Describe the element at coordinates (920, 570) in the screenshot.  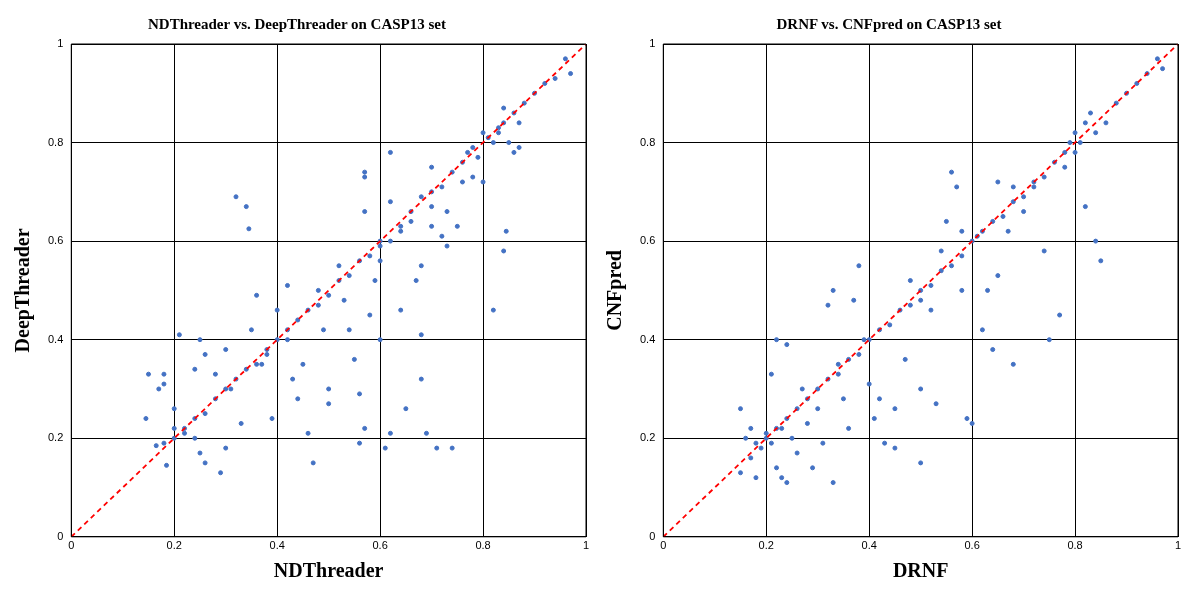
I see `x-axis-title: DRNF` at that location.